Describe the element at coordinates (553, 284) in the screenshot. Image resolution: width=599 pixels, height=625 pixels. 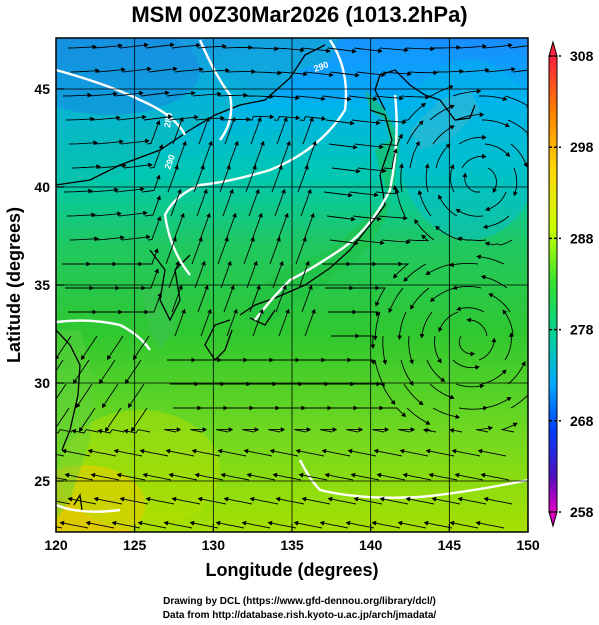
I see `colorbar-ramp` at that location.